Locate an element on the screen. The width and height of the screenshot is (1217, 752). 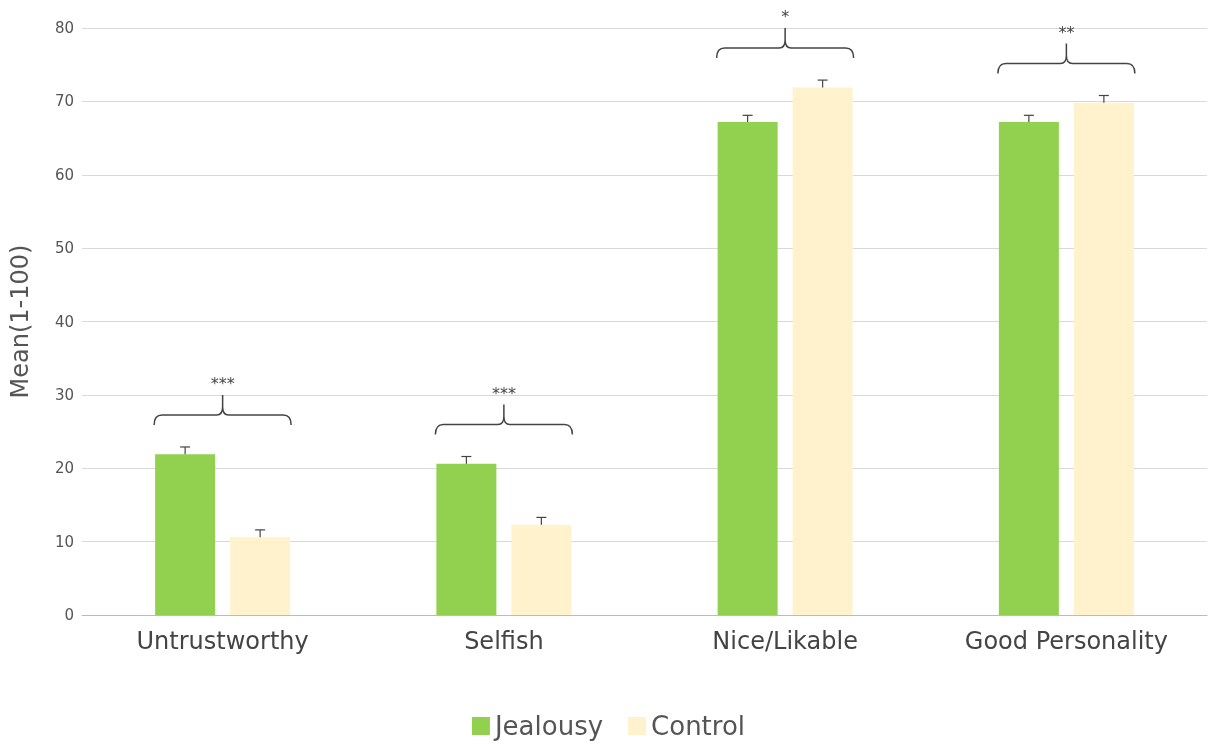
y-tick-label: 30 is located at coordinates (64, 394).